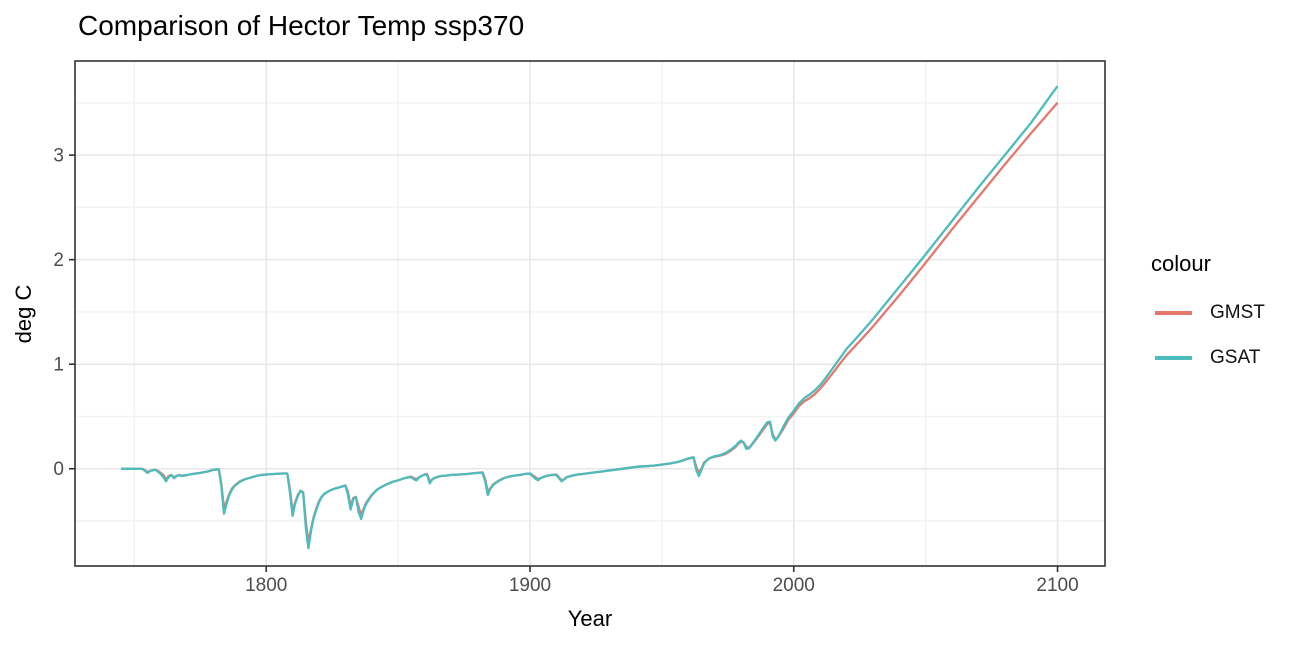 This screenshot has width=1308, height=652. I want to click on legend-key-gmst-icon, so click(1173, 313).